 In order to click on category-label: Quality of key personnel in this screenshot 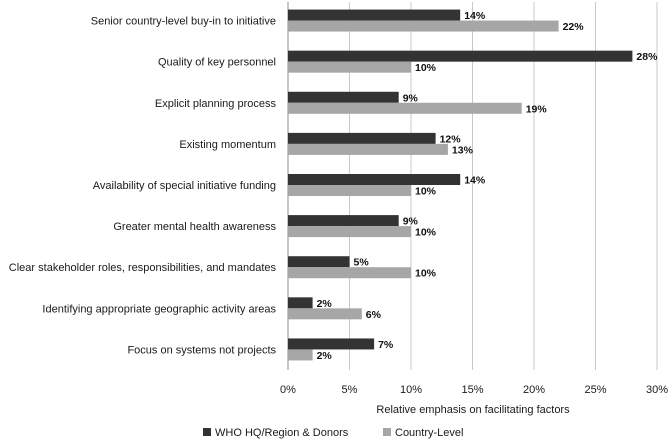, I will do `click(217, 63)`.